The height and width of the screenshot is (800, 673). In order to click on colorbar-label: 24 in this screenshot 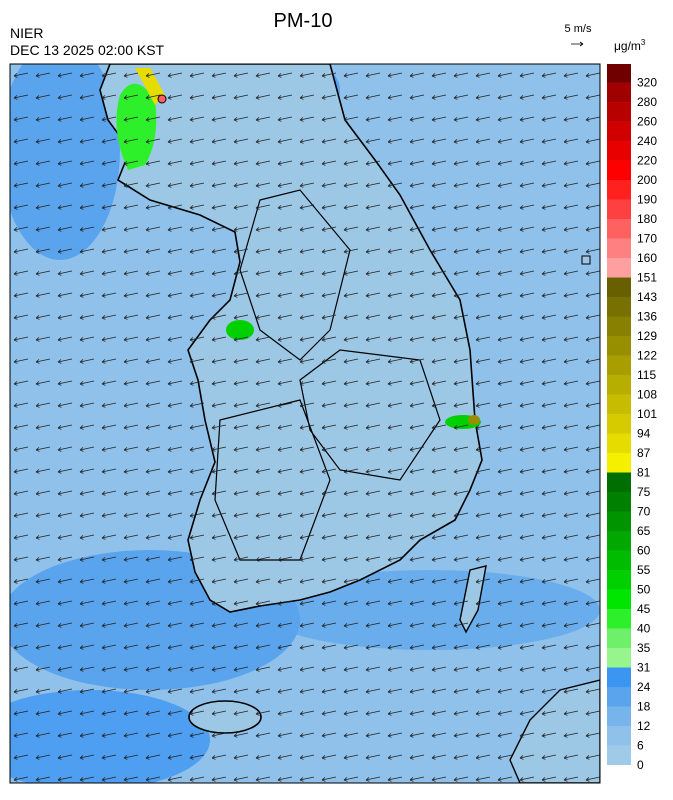, I will do `click(644, 687)`.